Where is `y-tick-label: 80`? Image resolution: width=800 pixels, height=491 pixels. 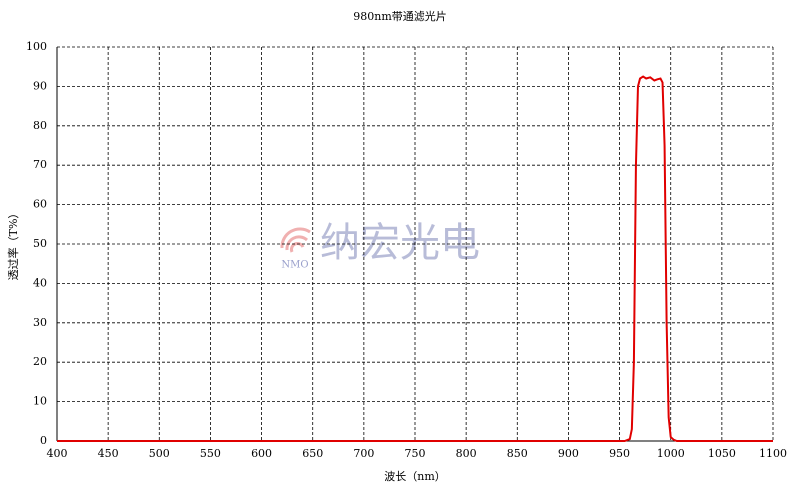 y-tick-label: 80 is located at coordinates (40, 125).